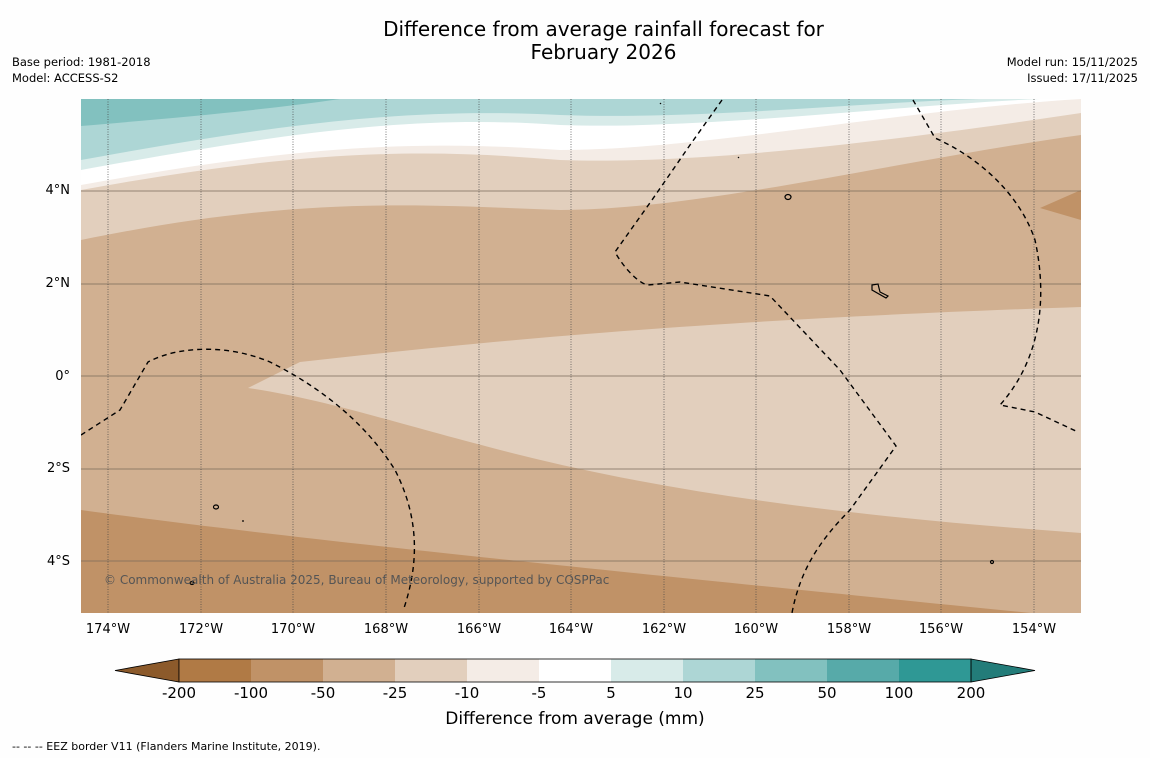  Describe the element at coordinates (581, 561) in the screenshot. I see `field-dark-south` at that location.